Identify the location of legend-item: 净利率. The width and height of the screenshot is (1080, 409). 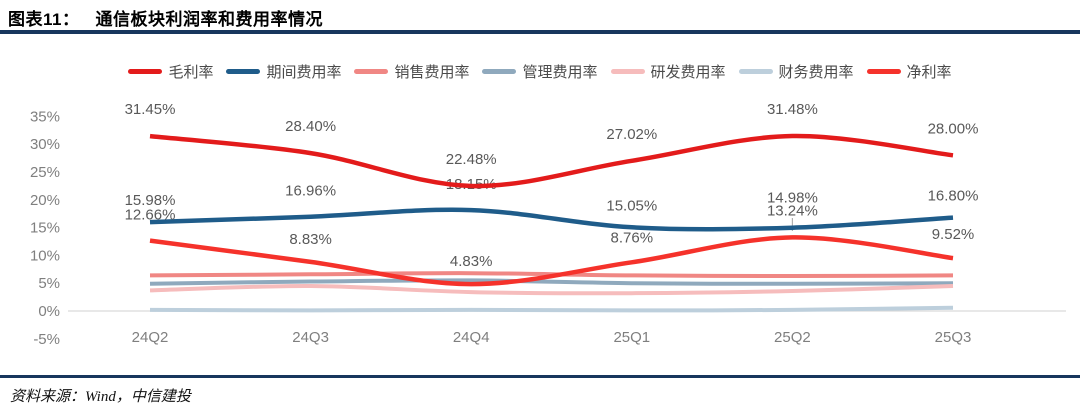
(909, 71).